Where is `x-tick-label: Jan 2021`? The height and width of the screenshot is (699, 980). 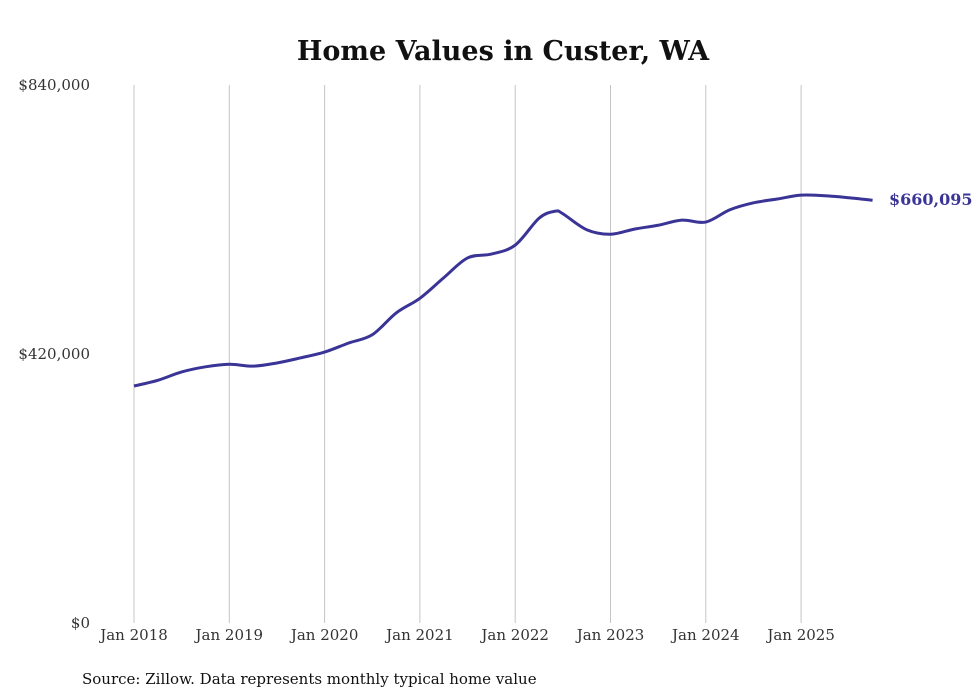
x-tick-label: Jan 2021 is located at coordinates (419, 635).